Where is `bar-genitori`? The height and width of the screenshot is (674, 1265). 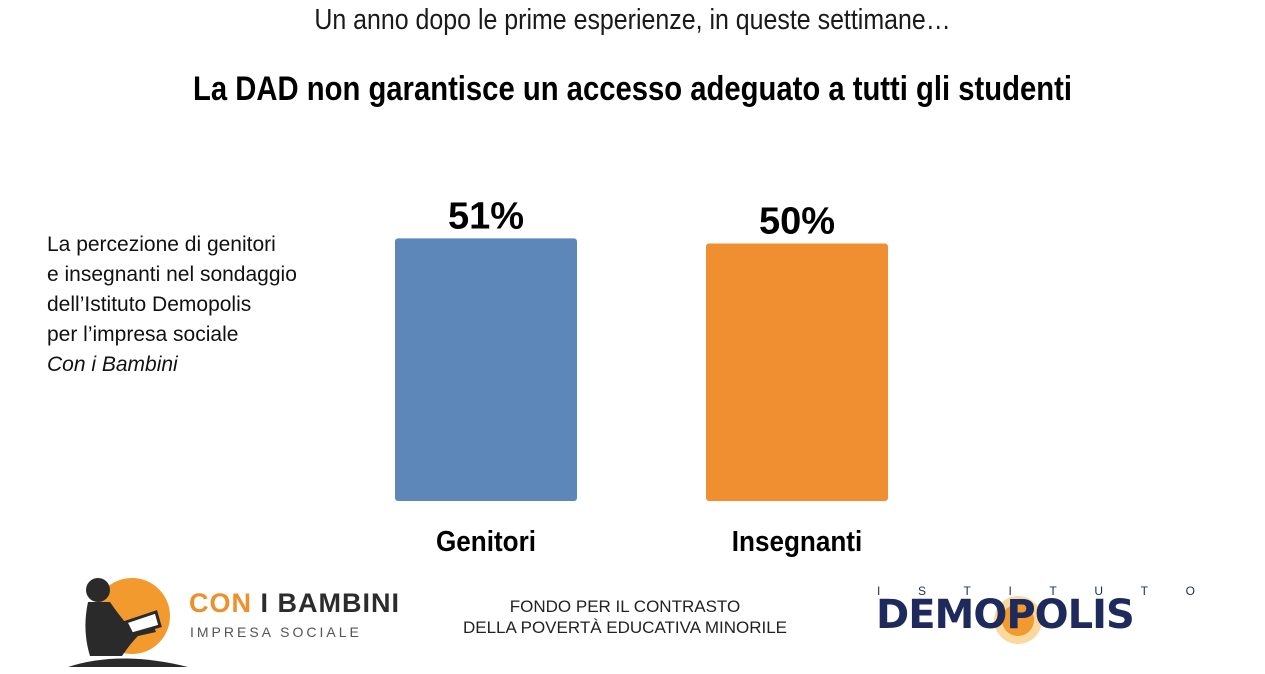 bar-genitori is located at coordinates (486, 369).